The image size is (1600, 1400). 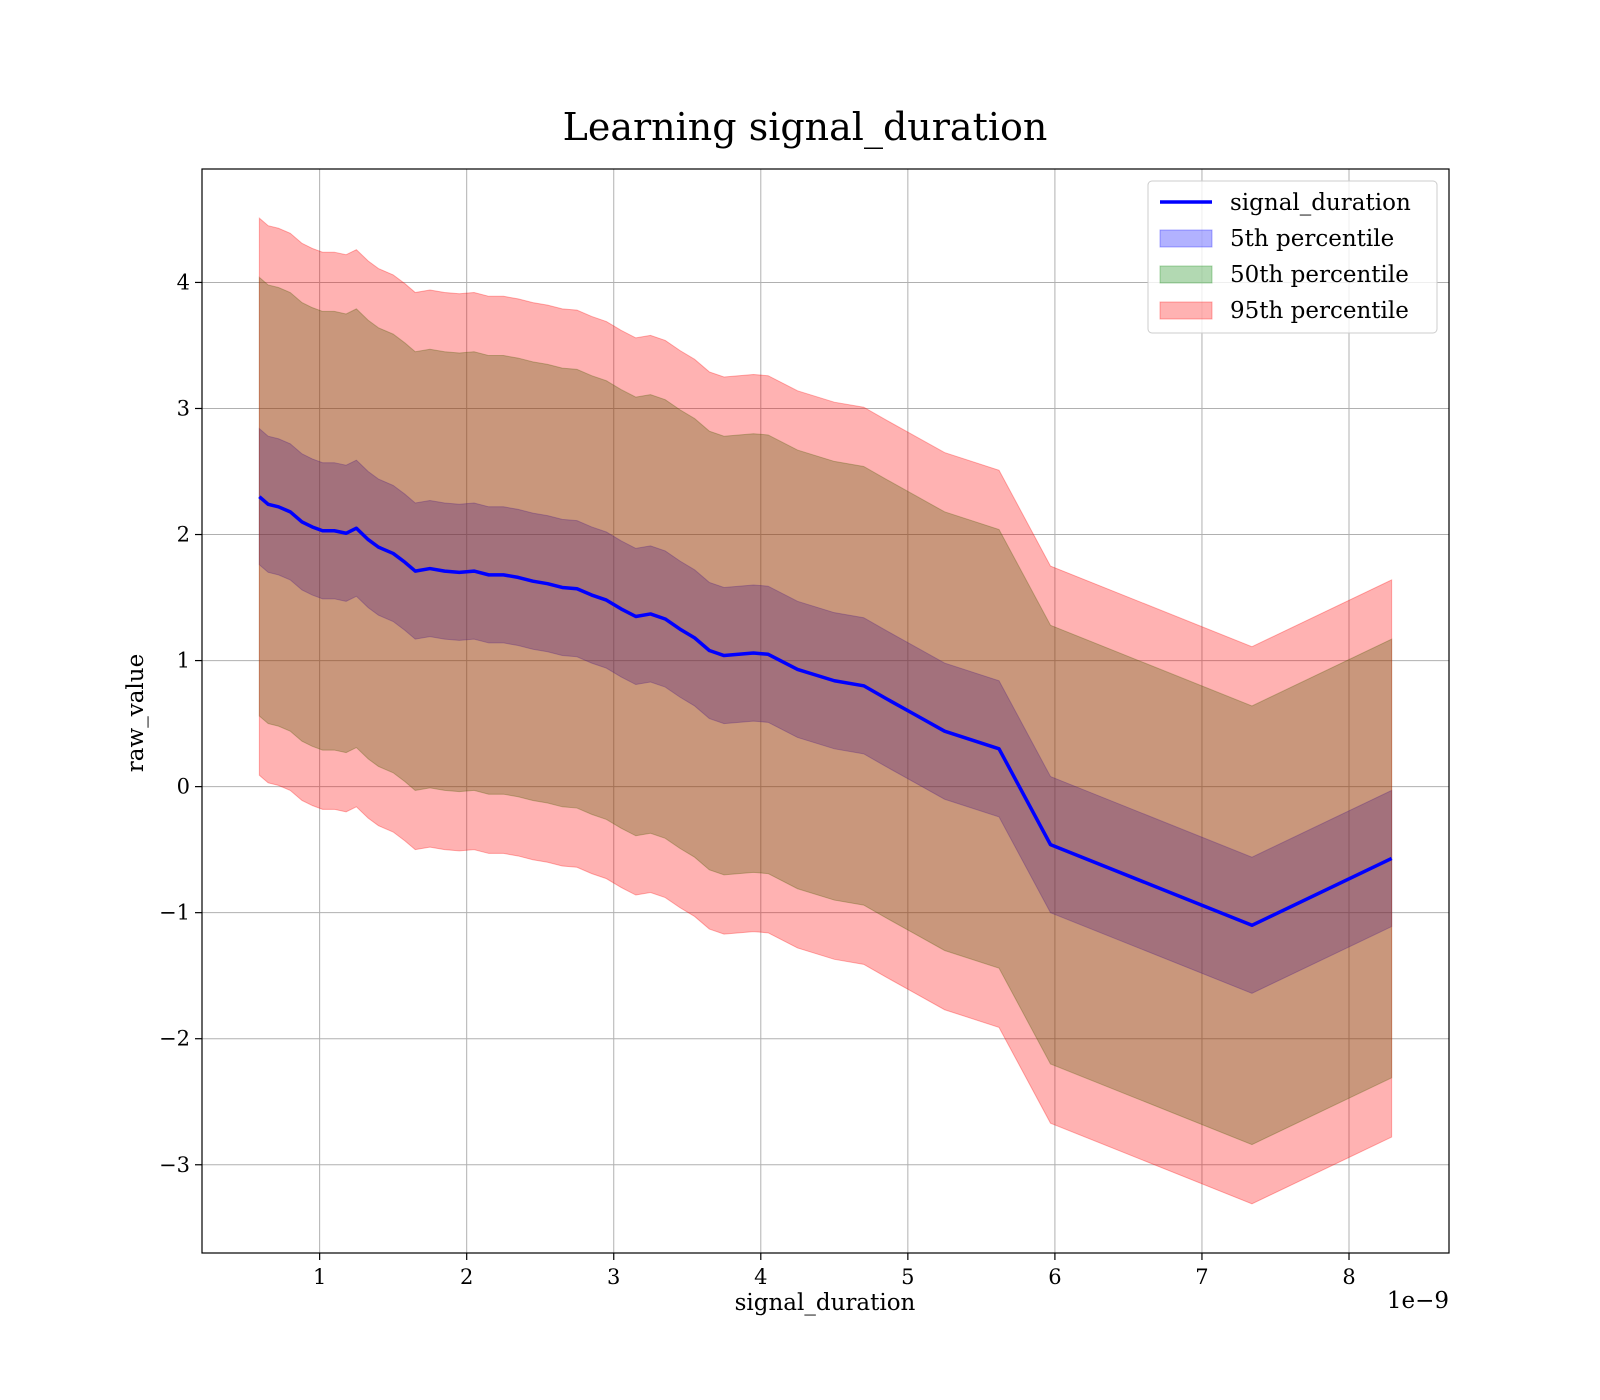 What do you see at coordinates (1186, 274) in the screenshot?
I see `legend-swatch-50th-percentile` at bounding box center [1186, 274].